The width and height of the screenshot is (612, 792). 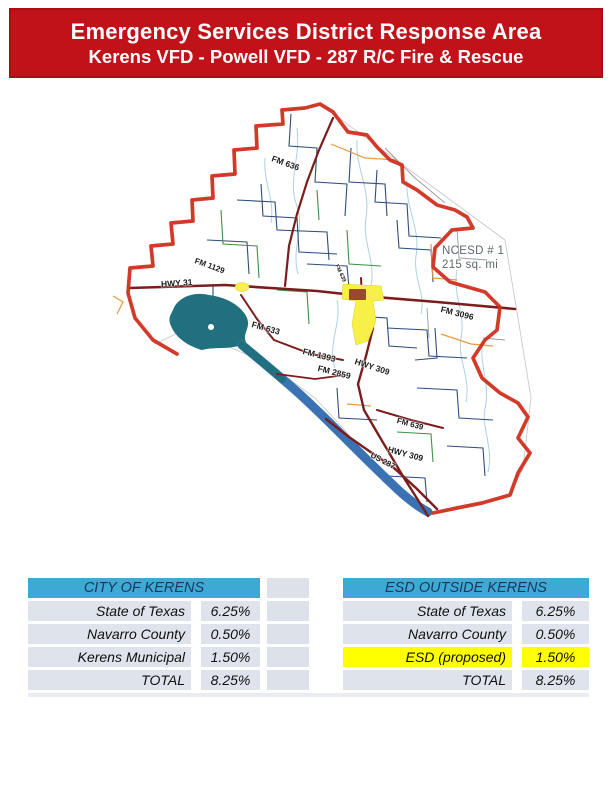 I want to click on reservoir-lake, so click(x=301, y=405).